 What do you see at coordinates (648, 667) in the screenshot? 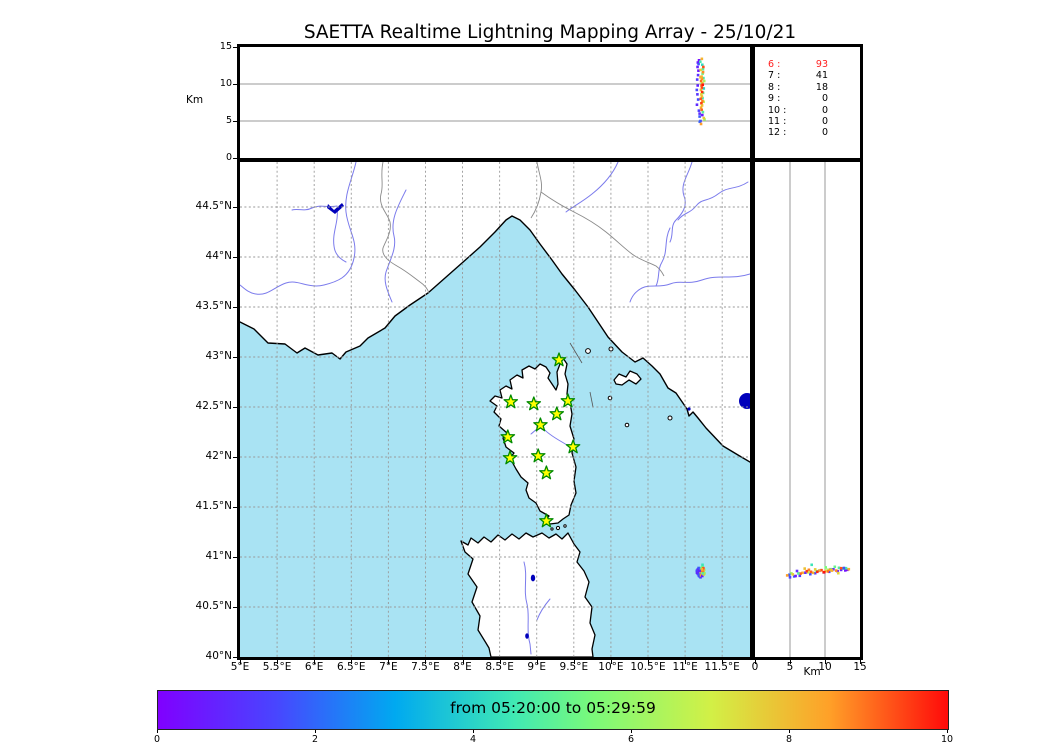
I see `tick-label: 10.5°E` at bounding box center [648, 667].